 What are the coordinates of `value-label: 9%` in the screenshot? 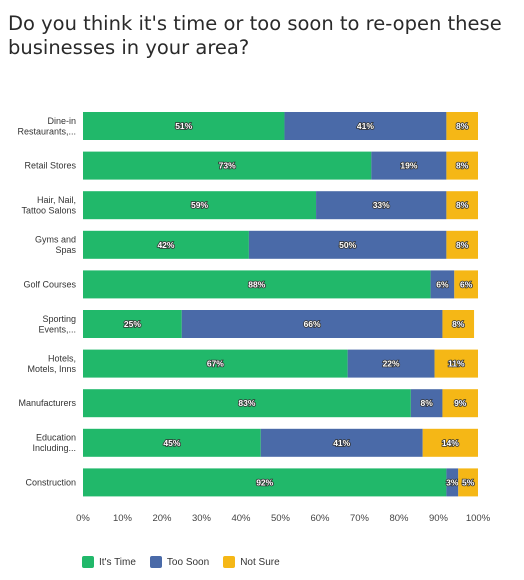 It's located at (460, 403).